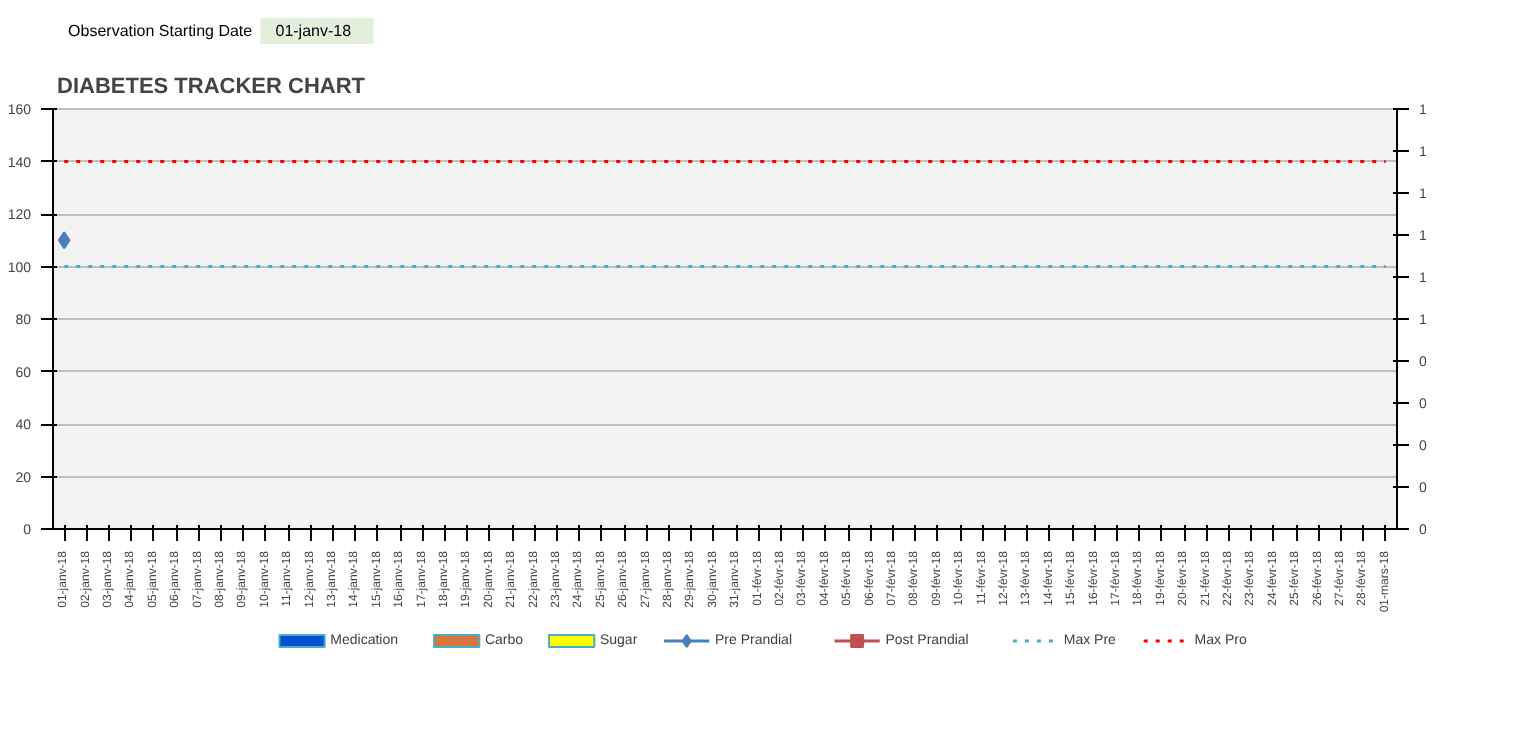 The width and height of the screenshot is (1536, 746). Describe the element at coordinates (211, 87) in the screenshot. I see `chart-title: DIABETES TRACKER CHART` at that location.